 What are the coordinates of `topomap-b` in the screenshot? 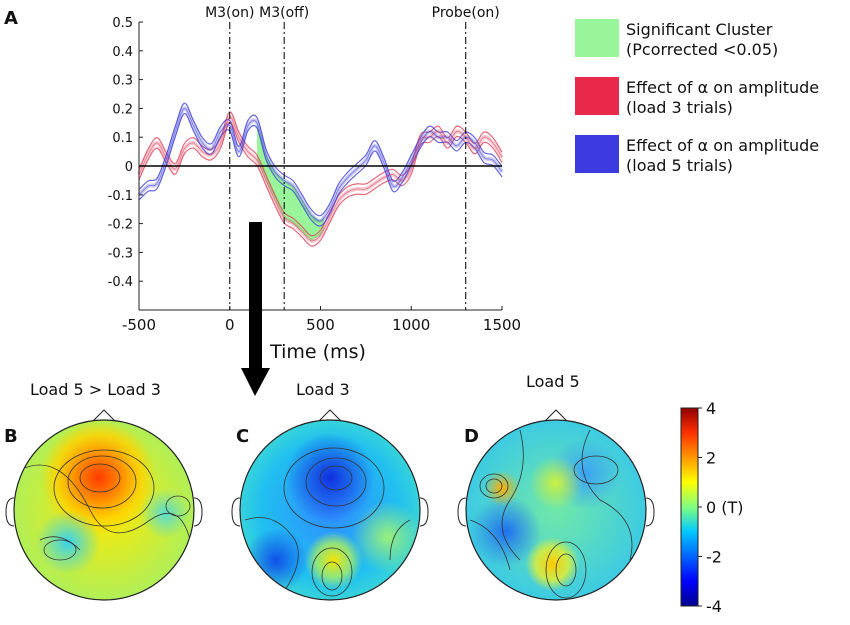 It's located at (104, 505).